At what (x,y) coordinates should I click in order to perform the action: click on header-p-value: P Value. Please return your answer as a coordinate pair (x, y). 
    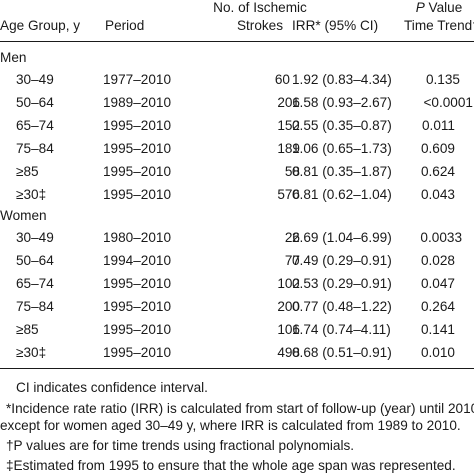
    Looking at the image, I should click on (439, 8).